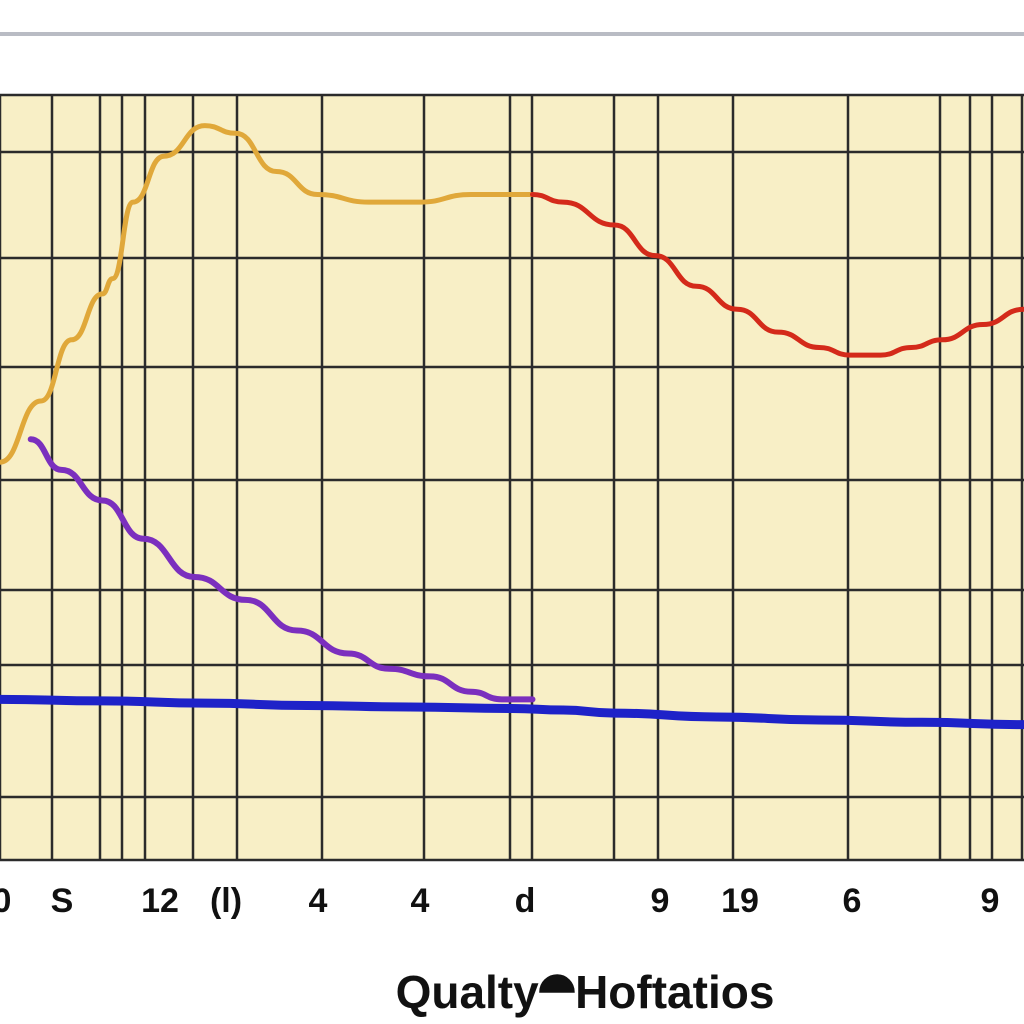 The width and height of the screenshot is (1024, 1024). What do you see at coordinates (499, 901) in the screenshot?
I see `x-tick-labels: 0 S 12 (l) 4 4 d 9 19 6 9` at bounding box center [499, 901].